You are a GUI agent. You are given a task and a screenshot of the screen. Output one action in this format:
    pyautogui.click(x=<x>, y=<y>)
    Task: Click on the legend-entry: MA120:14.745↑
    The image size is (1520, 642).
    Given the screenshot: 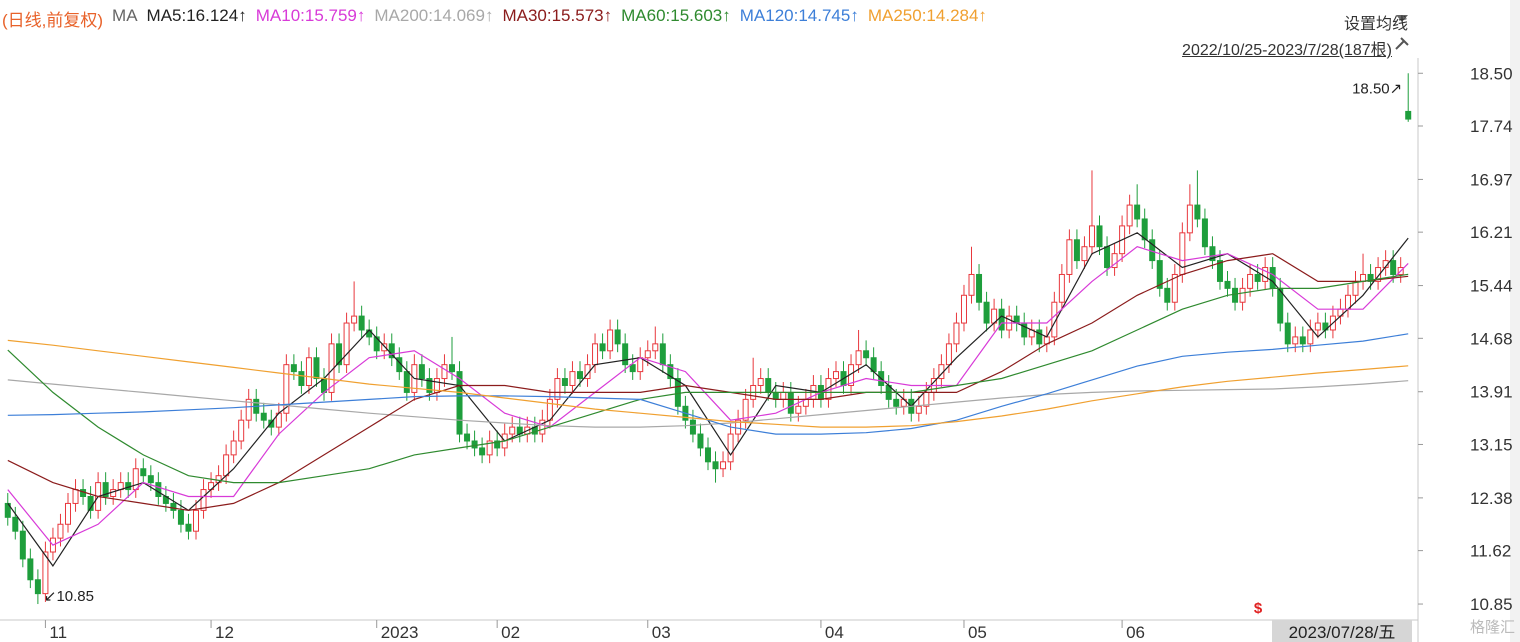 What is the action you would take?
    pyautogui.click(x=799, y=15)
    